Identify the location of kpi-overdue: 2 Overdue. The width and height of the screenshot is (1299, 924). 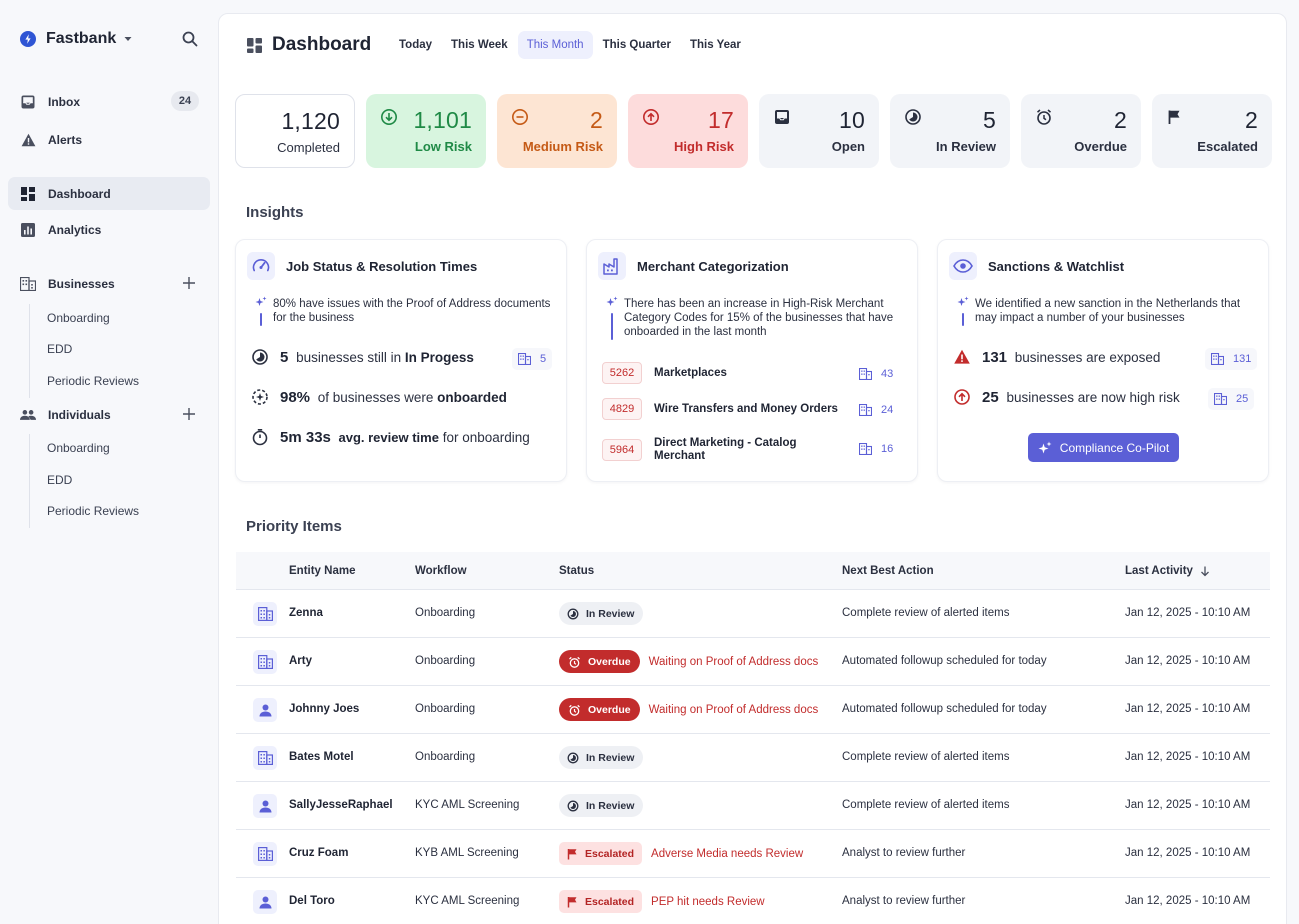
(1081, 131).